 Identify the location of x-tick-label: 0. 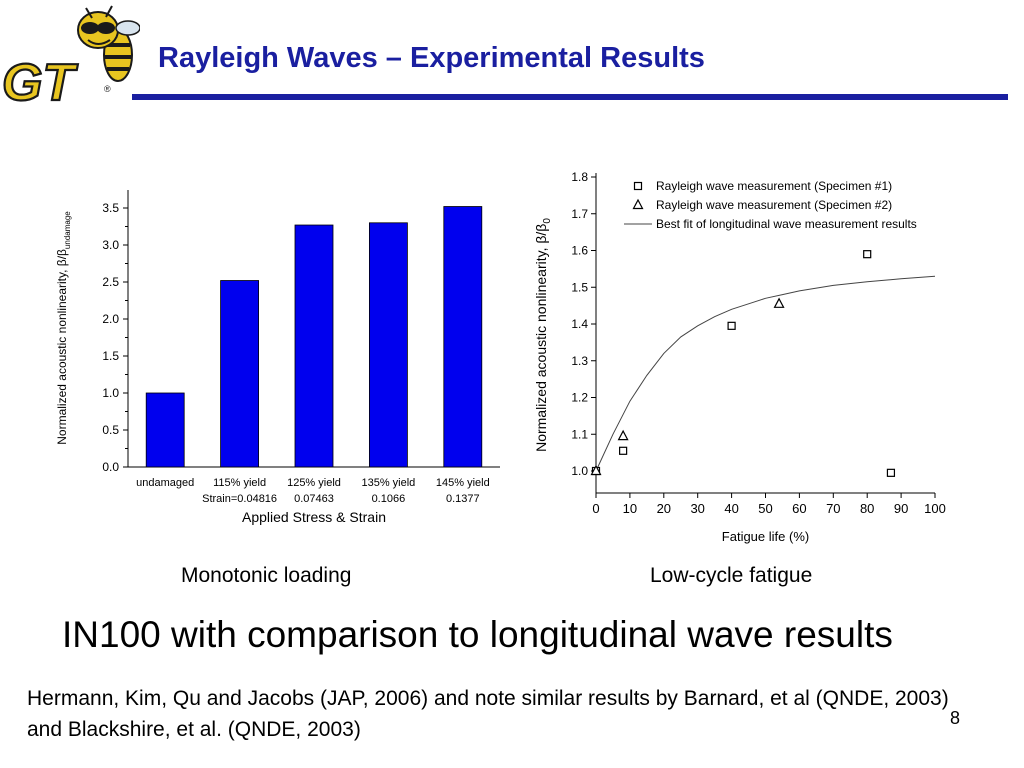
(595, 508).